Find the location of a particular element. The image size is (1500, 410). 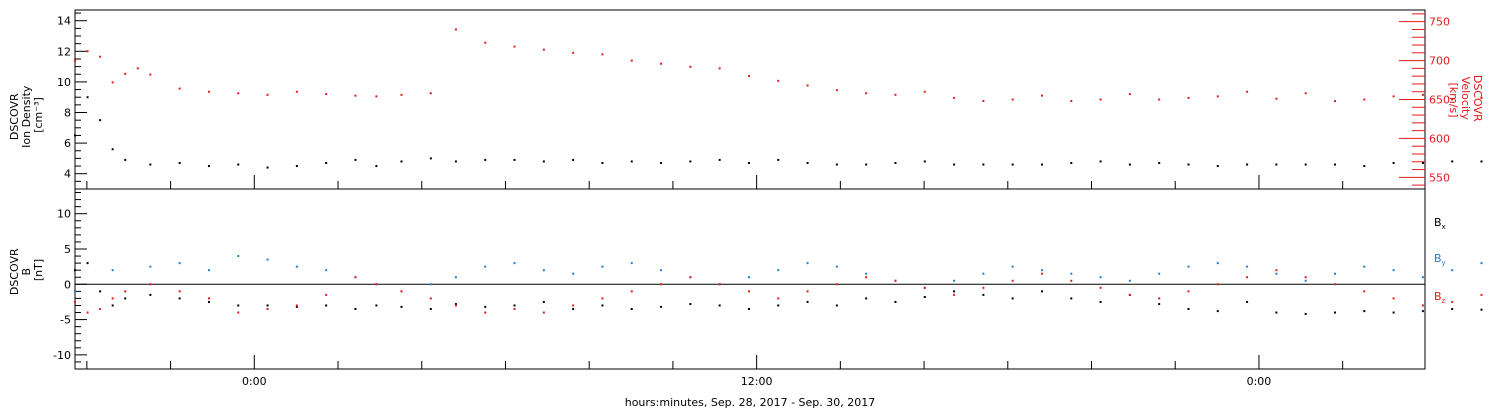

legend: Bx By Bz is located at coordinates (1440, 260).